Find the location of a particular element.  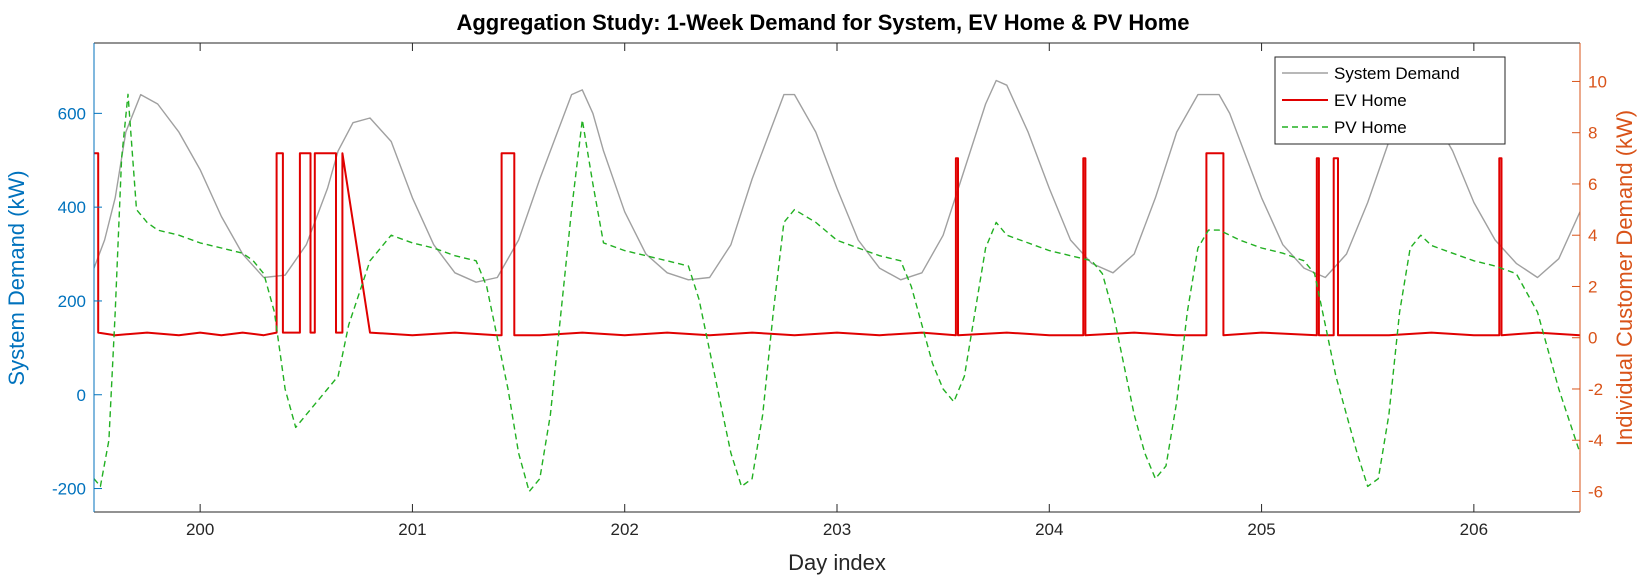

left-axis-label: System Demand (kW) is located at coordinates (16, 277).